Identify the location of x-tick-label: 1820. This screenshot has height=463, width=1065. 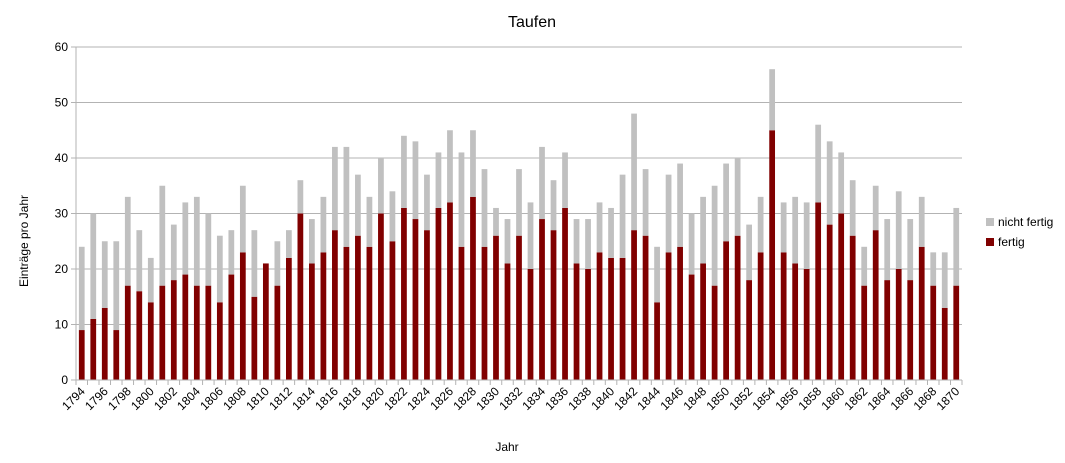
(372, 398).